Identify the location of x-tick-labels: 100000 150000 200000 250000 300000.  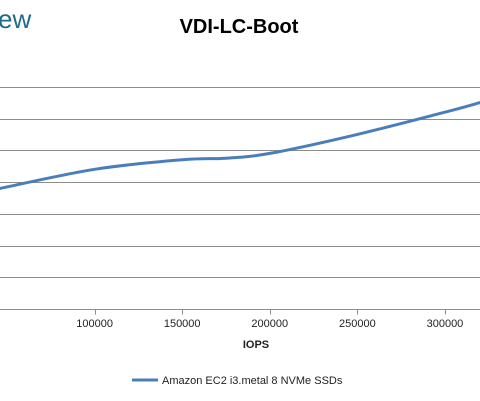
(269, 324).